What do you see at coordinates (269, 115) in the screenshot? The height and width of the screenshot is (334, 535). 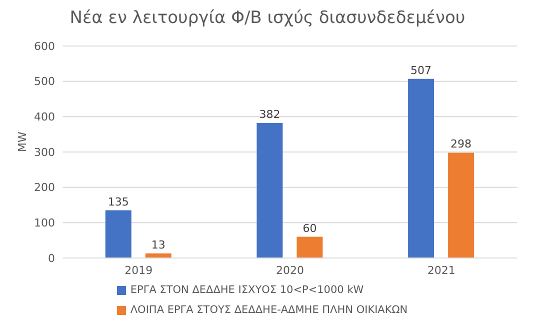 I see `data-label: 382` at bounding box center [269, 115].